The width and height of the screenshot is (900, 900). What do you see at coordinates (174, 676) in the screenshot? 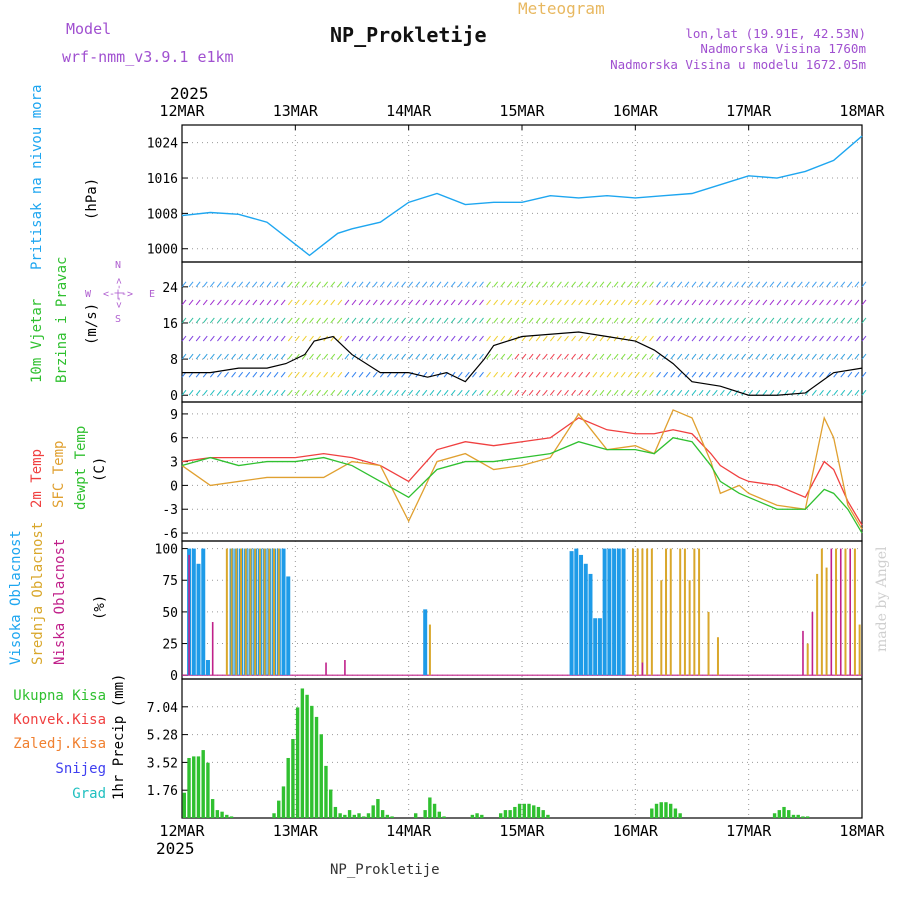
I see `y-tick-label: 0` at bounding box center [174, 676].